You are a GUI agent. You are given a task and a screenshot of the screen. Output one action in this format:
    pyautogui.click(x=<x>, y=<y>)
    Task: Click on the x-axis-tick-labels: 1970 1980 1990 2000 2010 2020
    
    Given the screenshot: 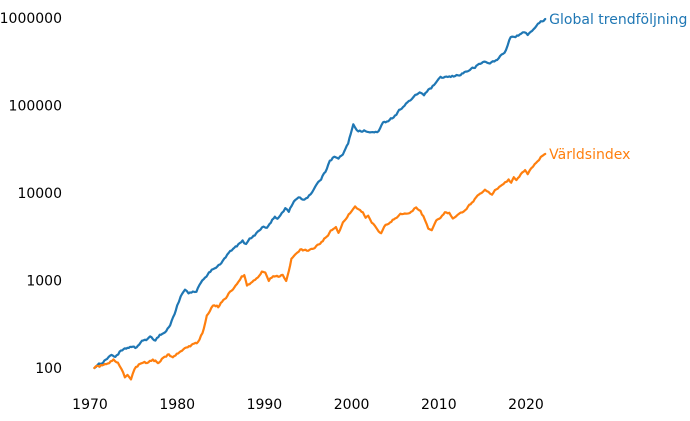 What is the action you would take?
    pyautogui.click(x=308, y=405)
    